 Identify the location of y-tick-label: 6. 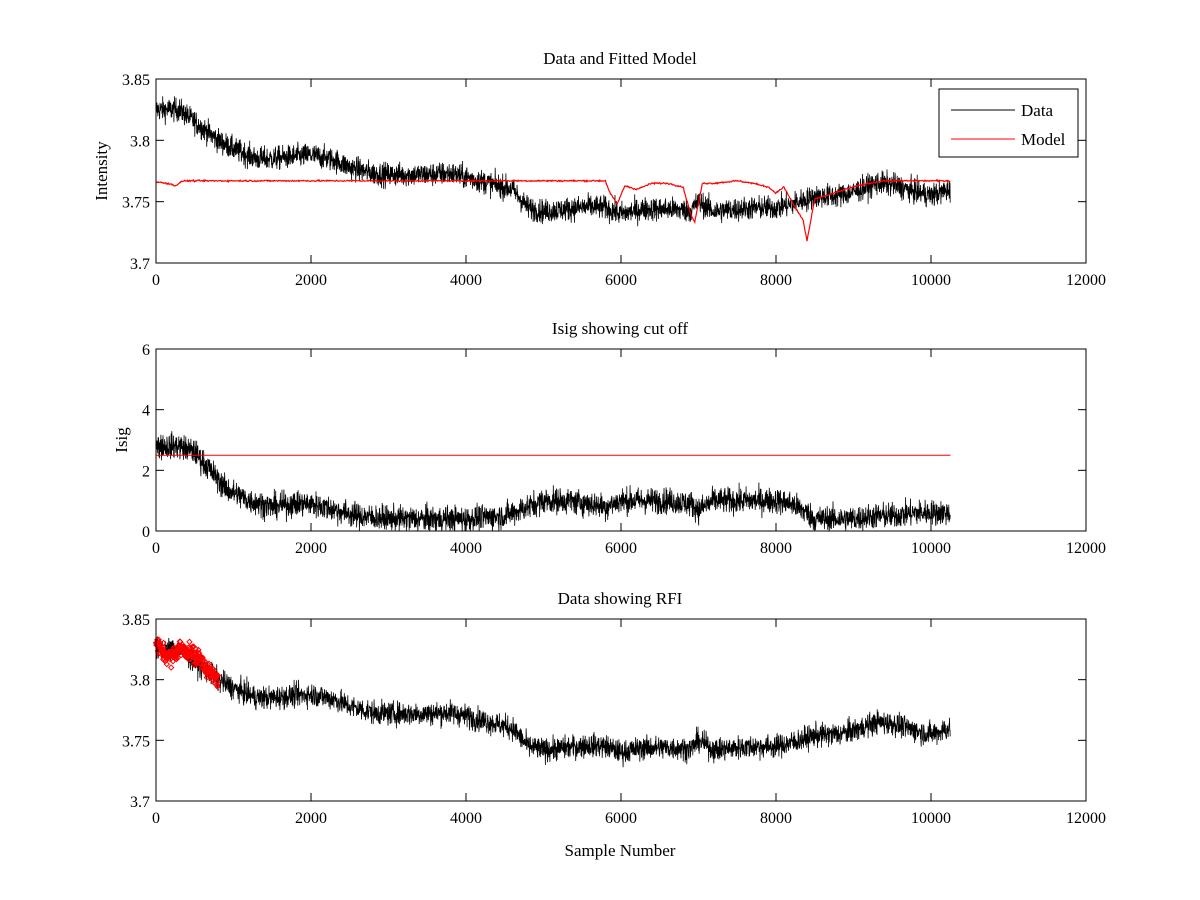
(146, 350).